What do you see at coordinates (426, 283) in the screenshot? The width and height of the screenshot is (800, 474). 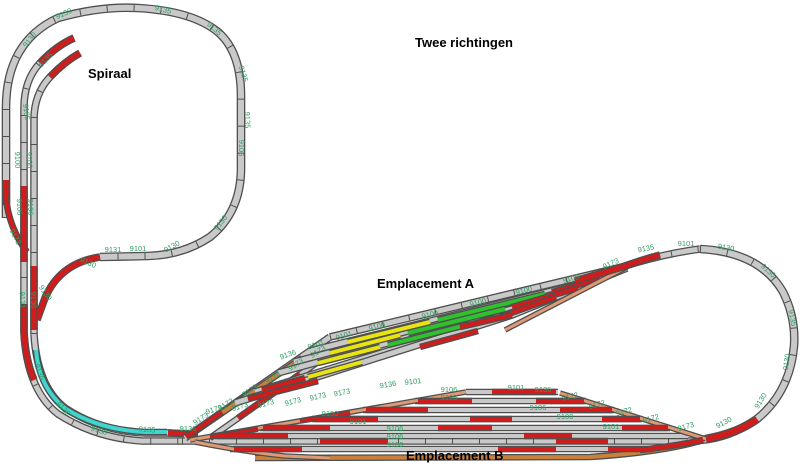 I see `label-emplacement-a: Emplacement A` at bounding box center [426, 283].